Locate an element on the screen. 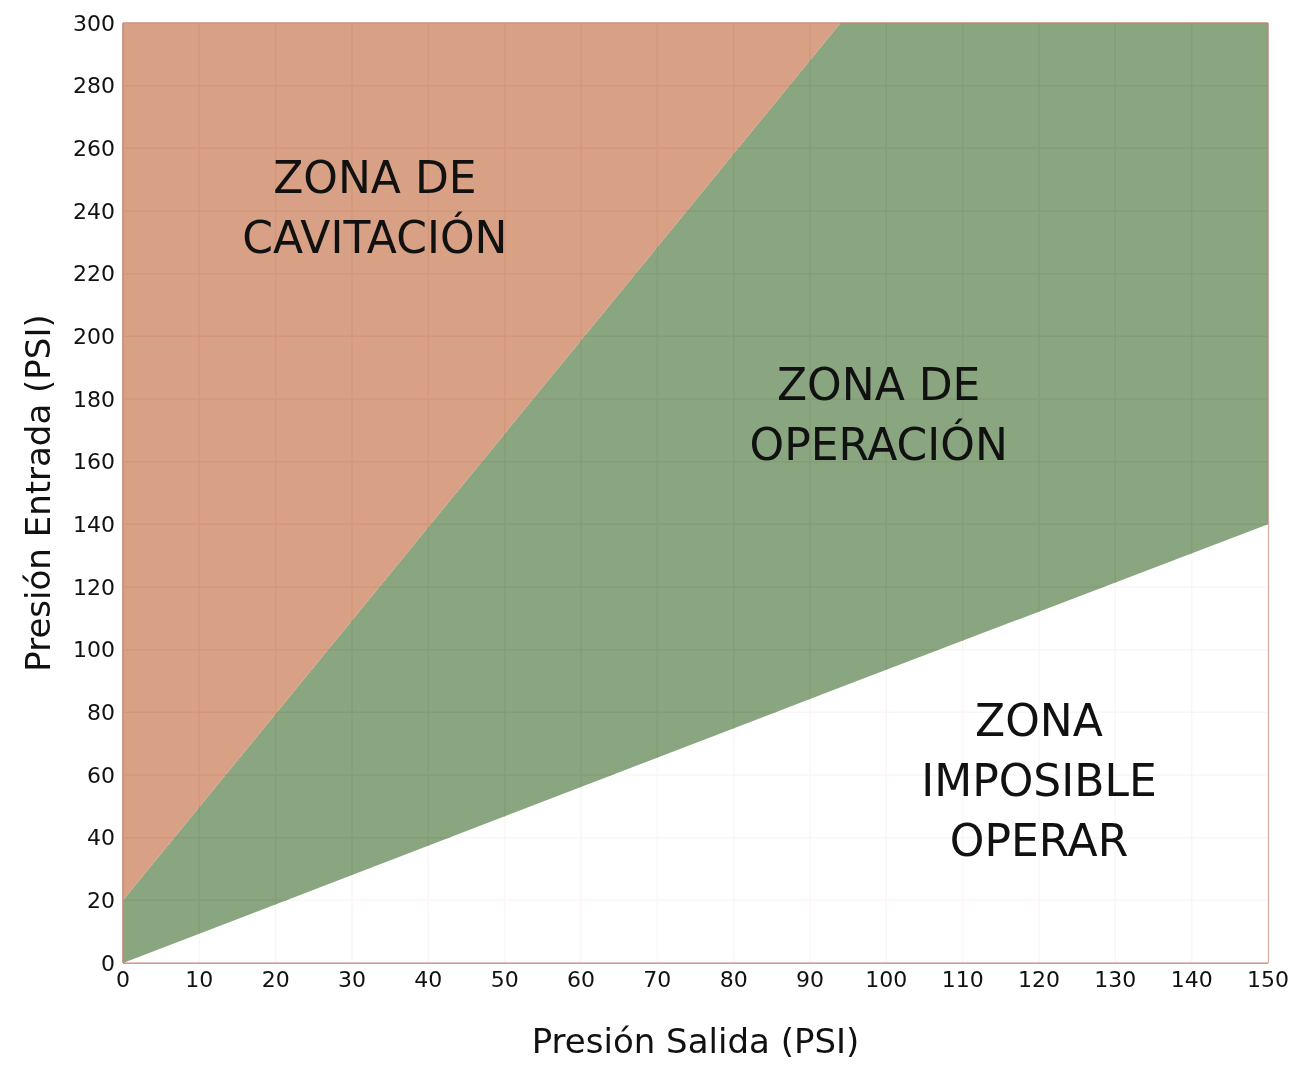 Image resolution: width=1316 pixels, height=1084 pixels. x-tick-label: 130 is located at coordinates (1115, 979).